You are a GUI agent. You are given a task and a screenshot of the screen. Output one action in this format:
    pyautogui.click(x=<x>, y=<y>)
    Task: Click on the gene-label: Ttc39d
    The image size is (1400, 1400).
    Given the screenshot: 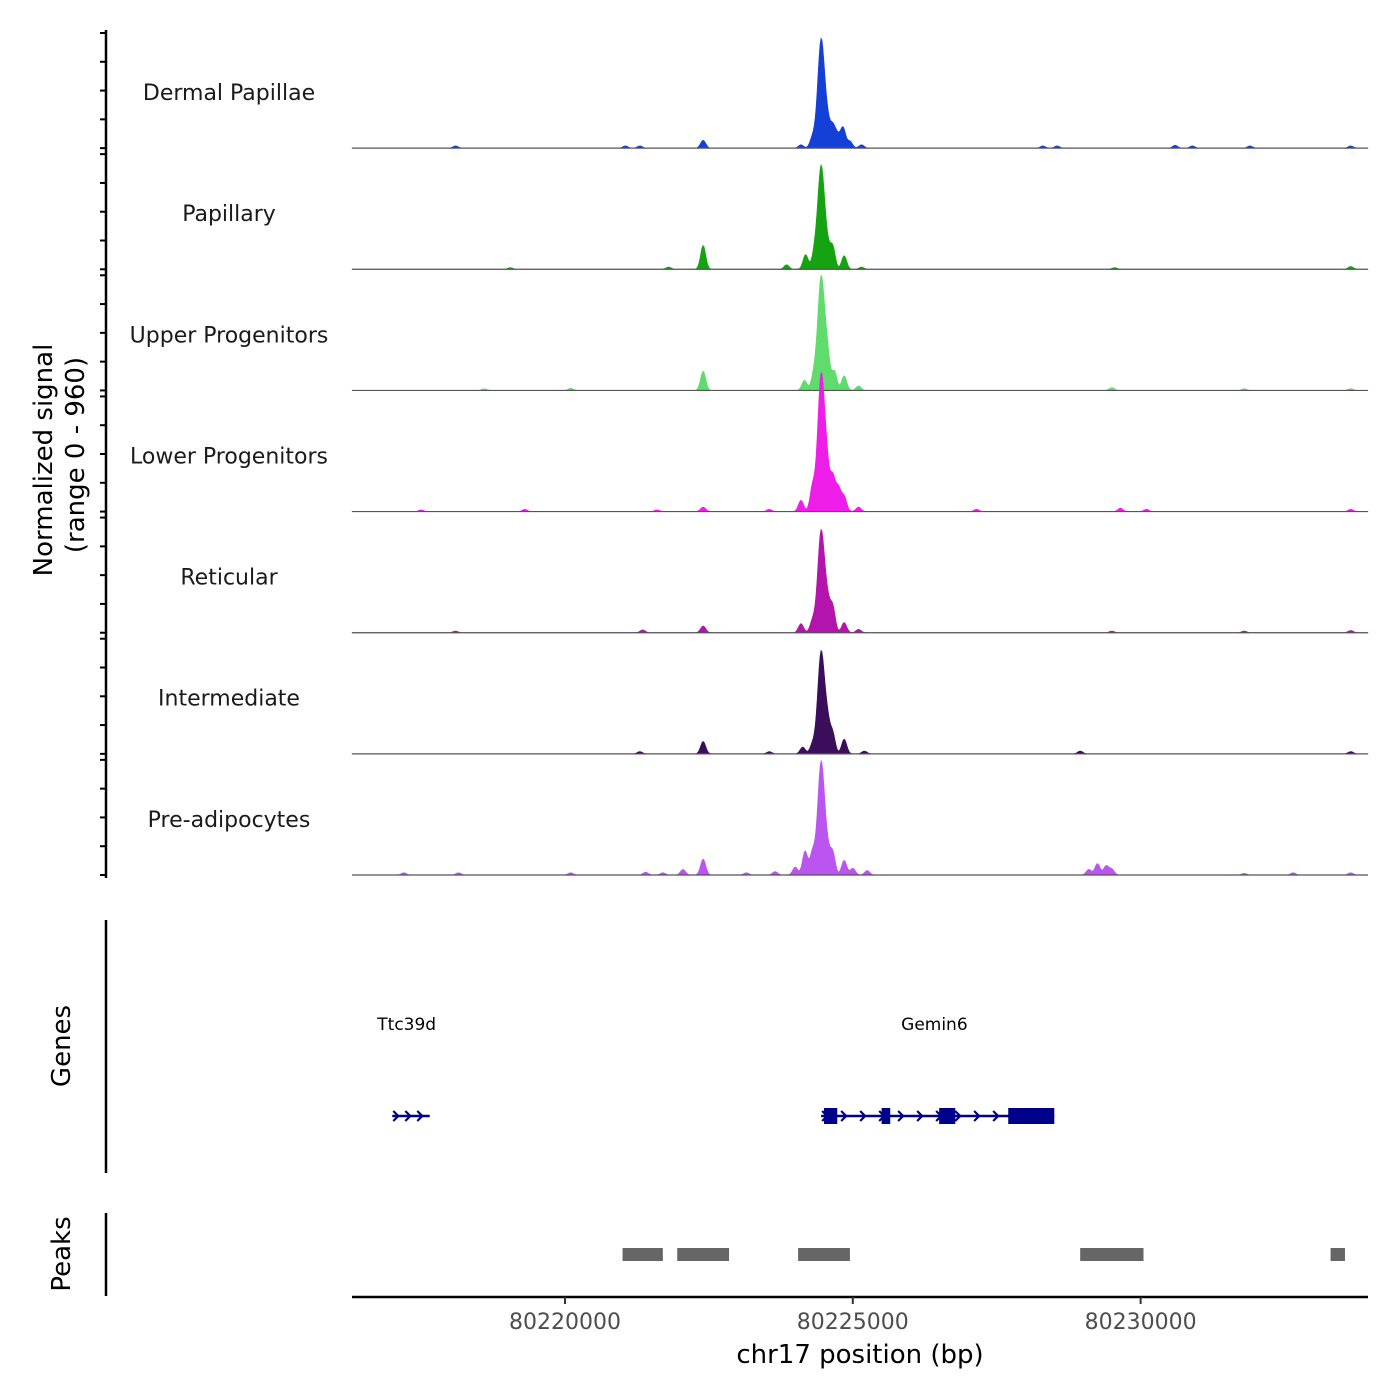 What is the action you would take?
    pyautogui.click(x=406, y=1025)
    